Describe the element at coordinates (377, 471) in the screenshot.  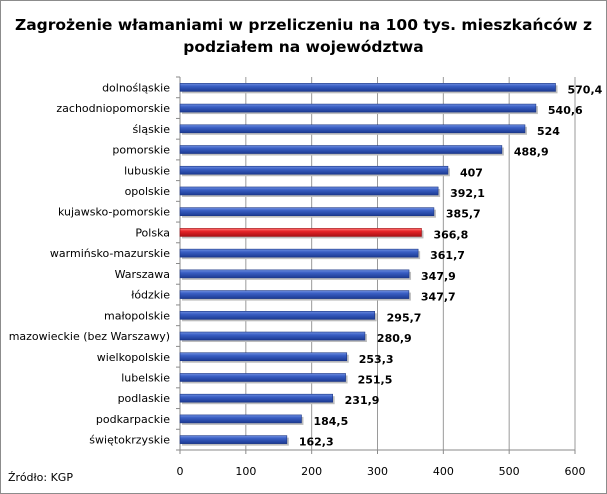
I see `x-tick-label: 300` at that location.